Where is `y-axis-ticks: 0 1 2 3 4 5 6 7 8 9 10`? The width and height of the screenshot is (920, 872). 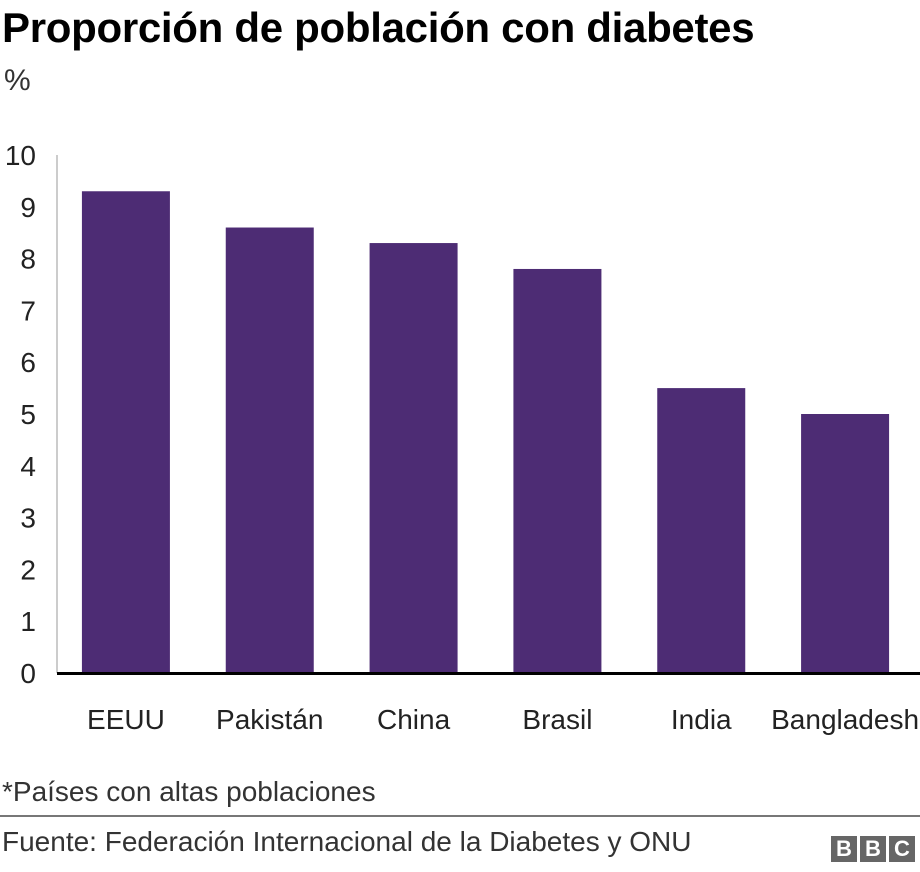
y-axis-ticks: 0 1 2 3 4 5 6 7 8 9 10 is located at coordinates (20, 414).